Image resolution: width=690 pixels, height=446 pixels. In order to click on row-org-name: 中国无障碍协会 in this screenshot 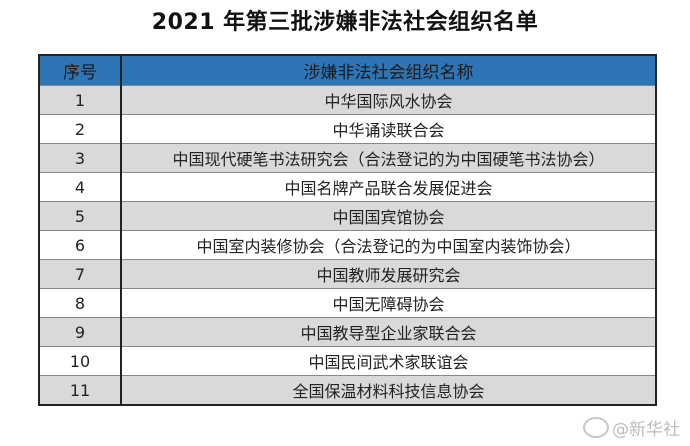, I will do `click(388, 303)`.